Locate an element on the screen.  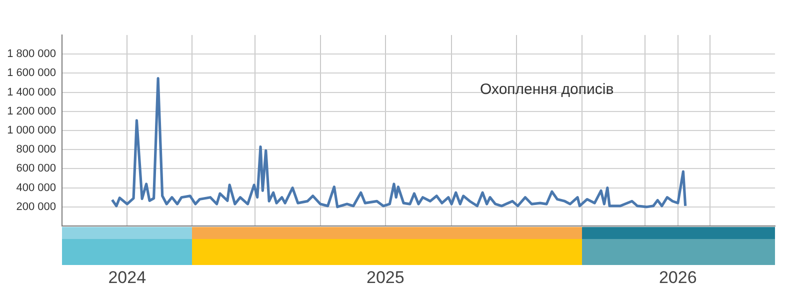
text: Охоплення дописів is located at coordinates (547, 89).